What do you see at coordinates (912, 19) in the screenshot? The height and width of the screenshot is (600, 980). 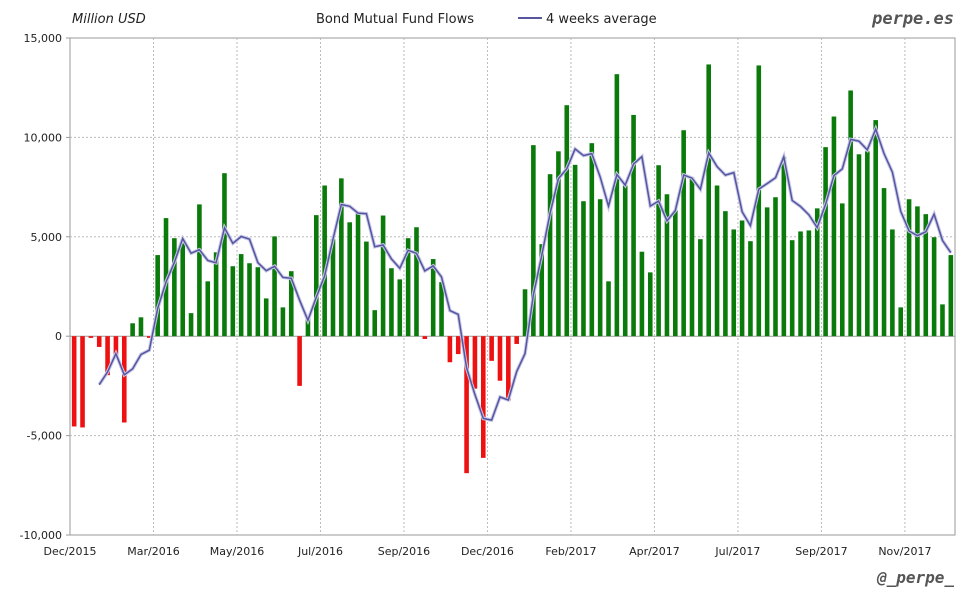 I see `brand-label: perpe.es` at bounding box center [912, 19].